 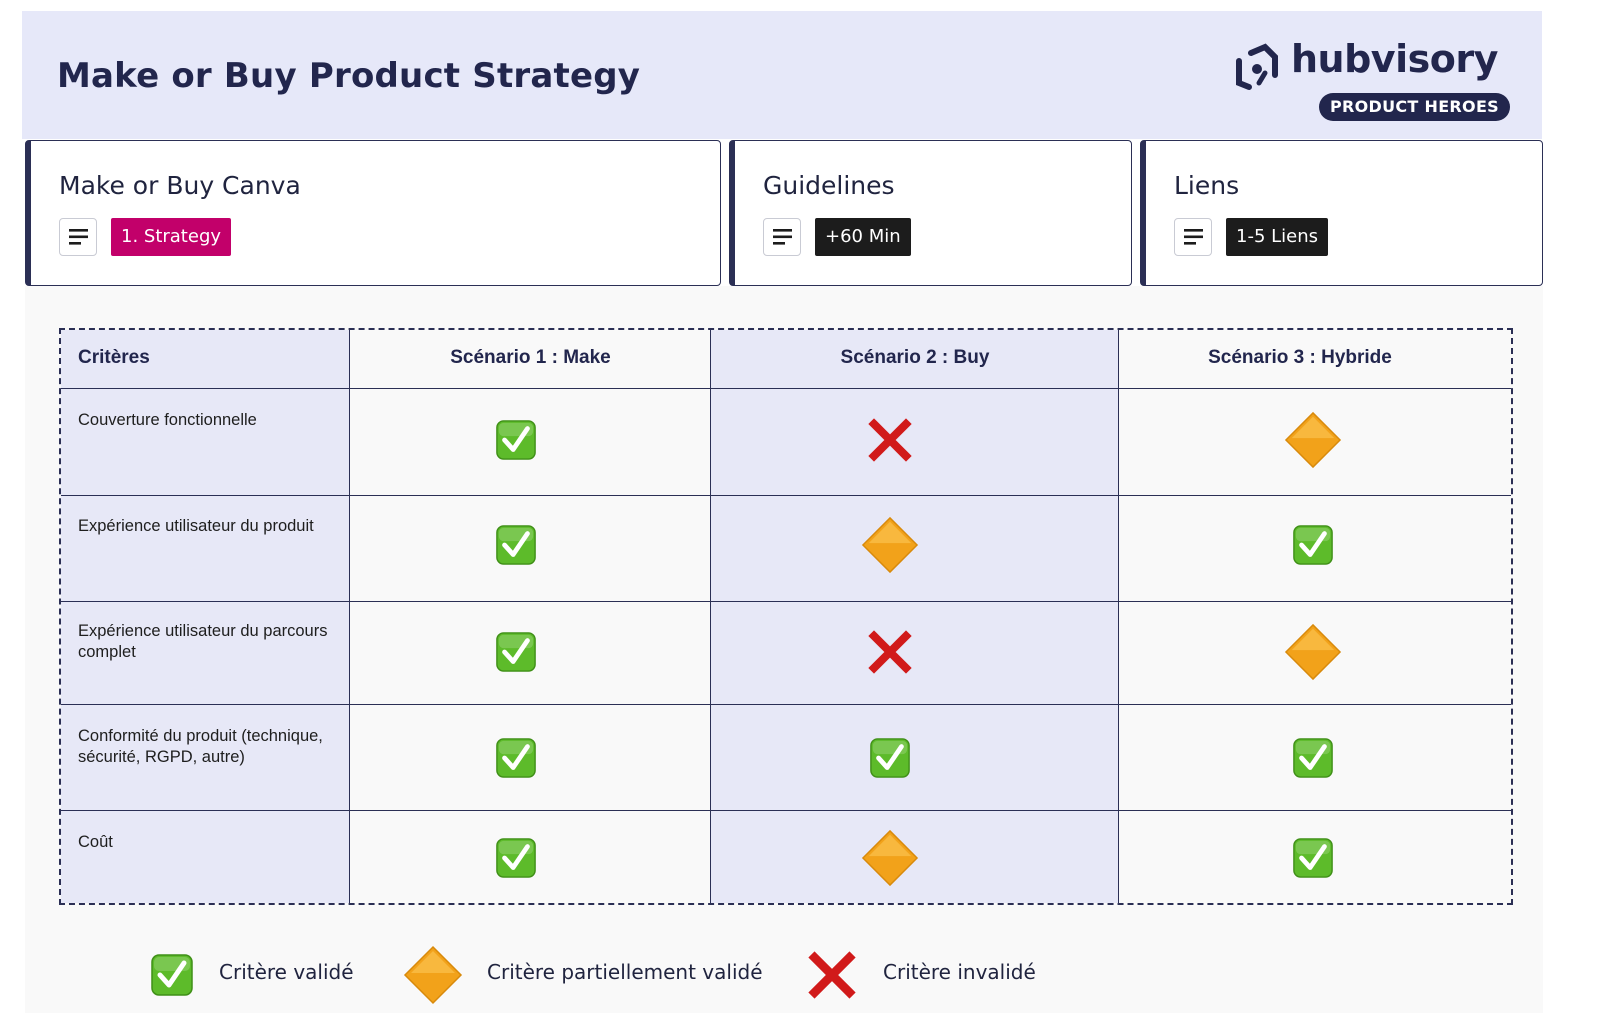 I want to click on header-scenario-hybrid: Scénario 3 : Hybride, so click(x=1300, y=357).